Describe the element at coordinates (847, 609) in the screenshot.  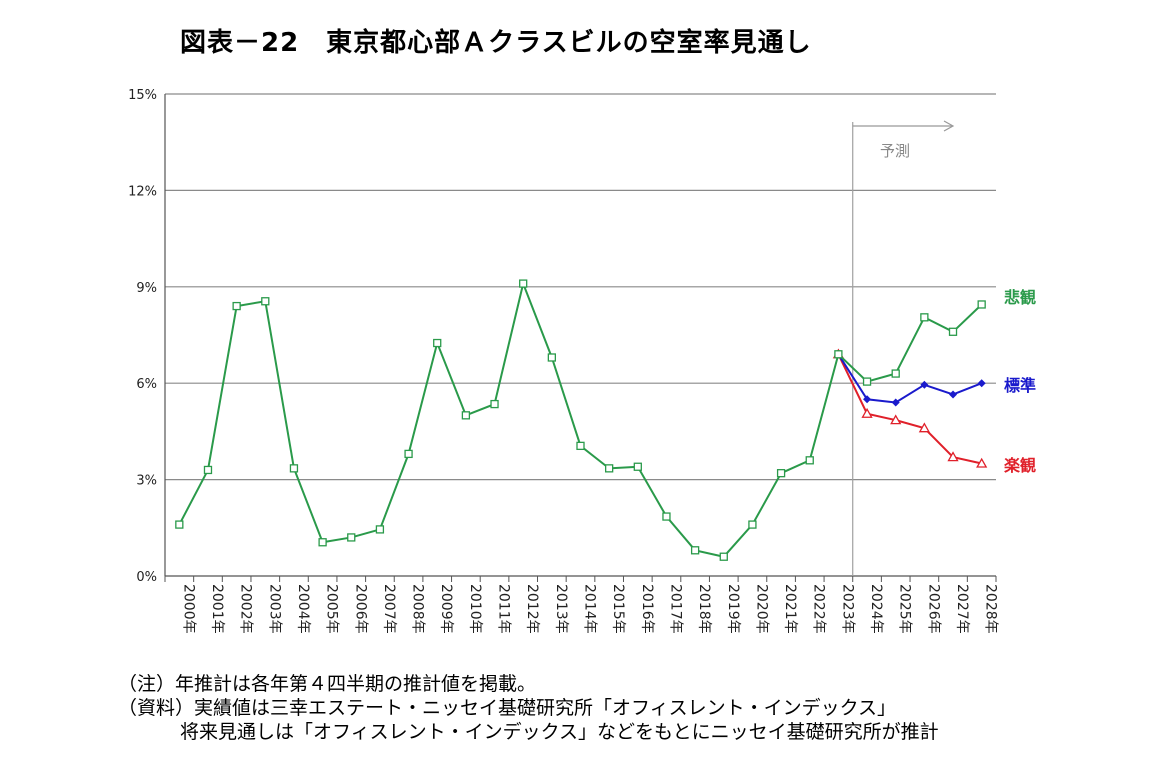
I see `x-tick-label: 2023年` at that location.